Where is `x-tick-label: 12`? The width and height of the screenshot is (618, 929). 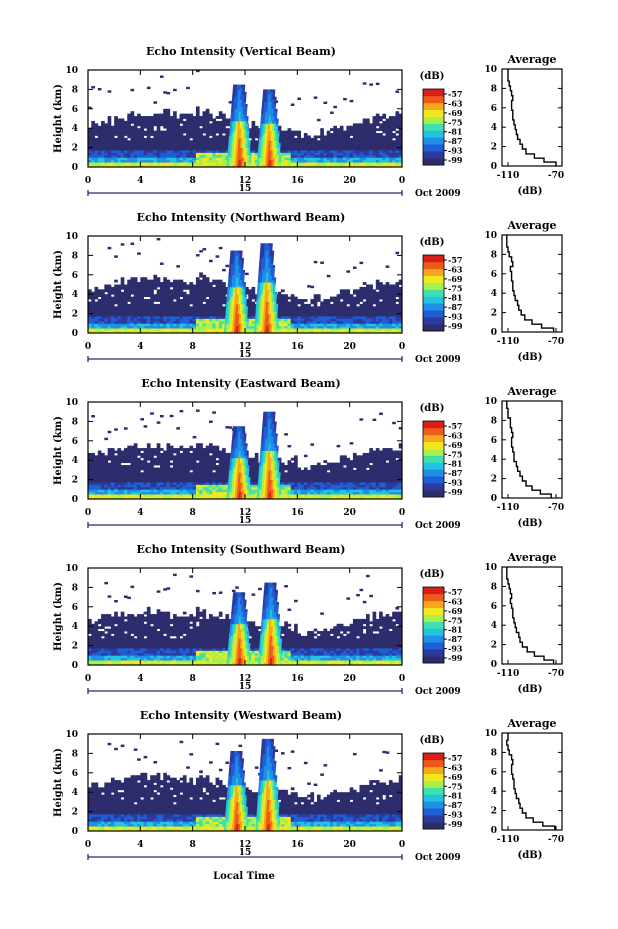
x-tick-label: 12 is located at coordinates (245, 845).